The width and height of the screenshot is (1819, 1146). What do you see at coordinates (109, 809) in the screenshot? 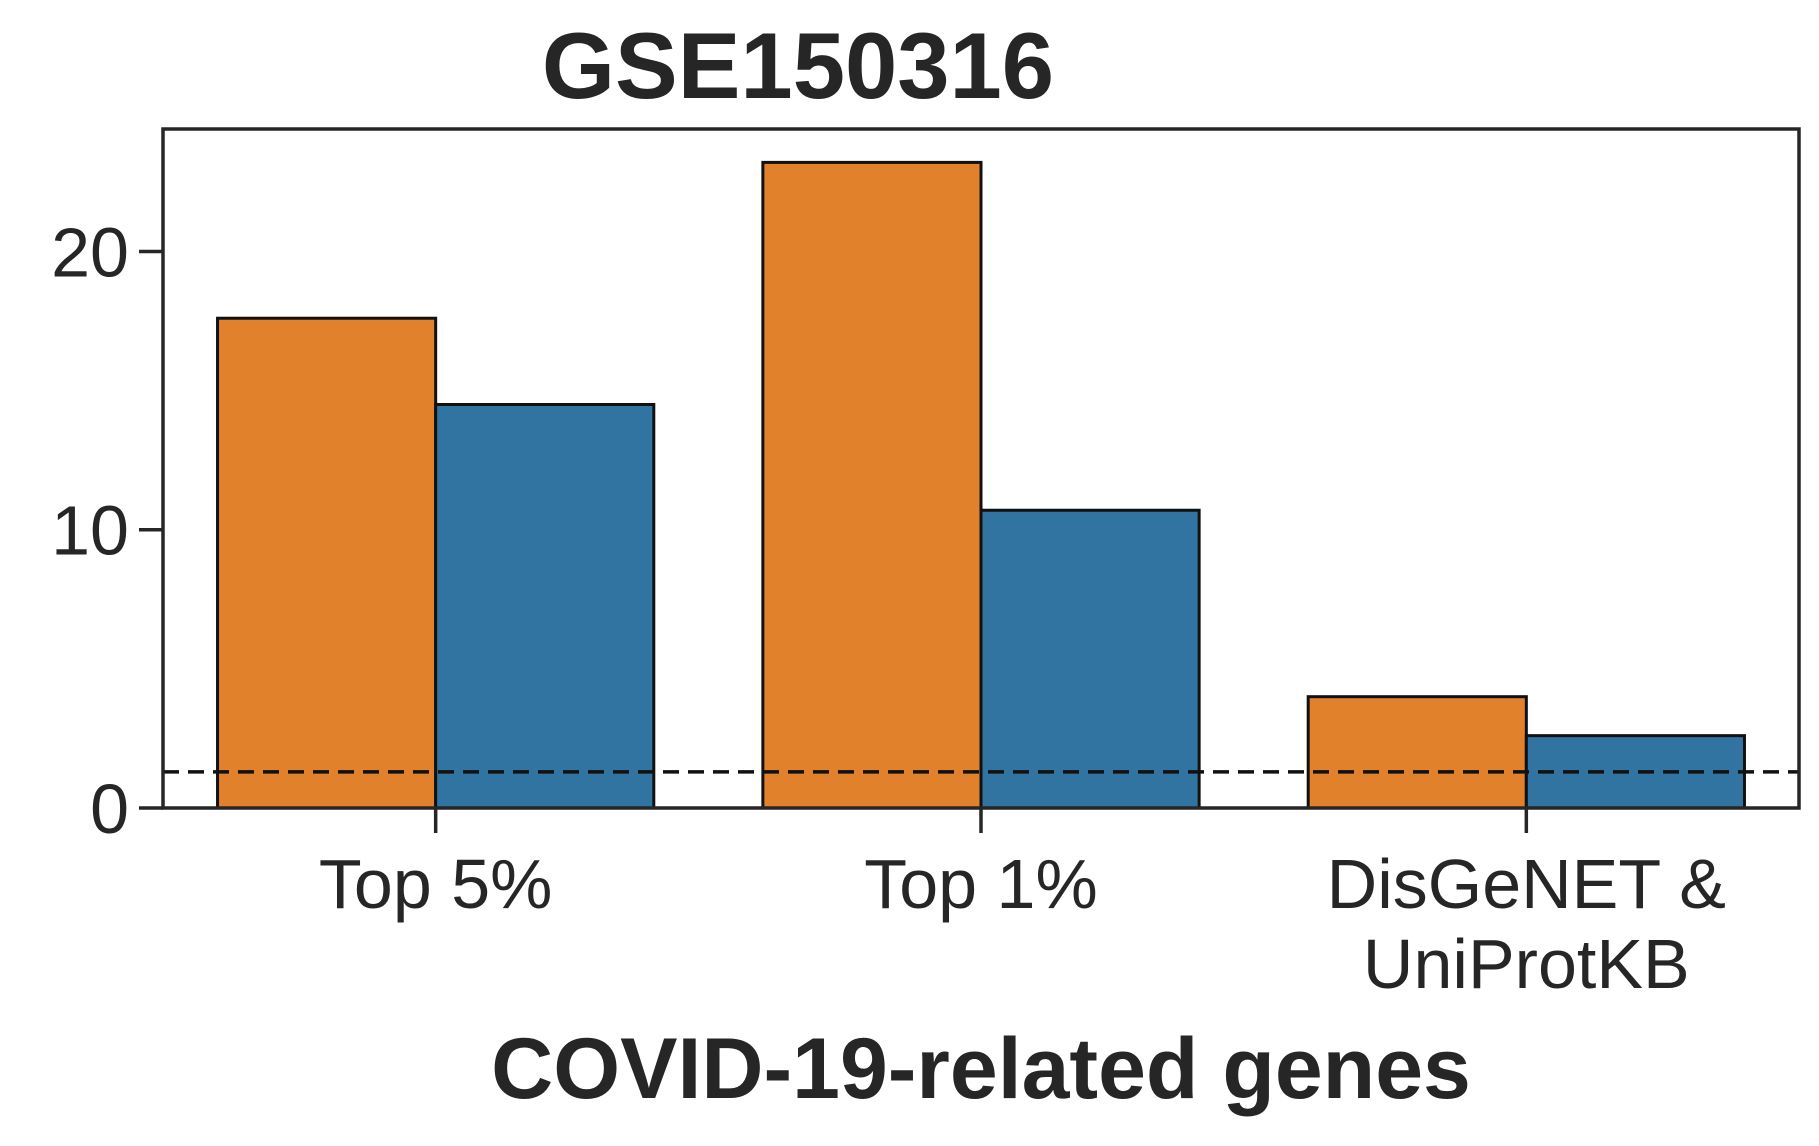
I see `y-tick-label: 0` at bounding box center [109, 809].